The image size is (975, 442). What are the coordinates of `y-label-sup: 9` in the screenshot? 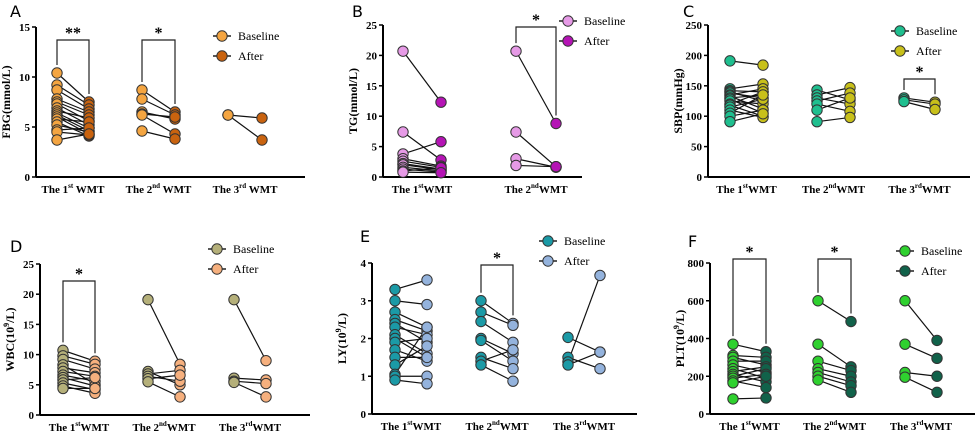 It's located at (676, 327).